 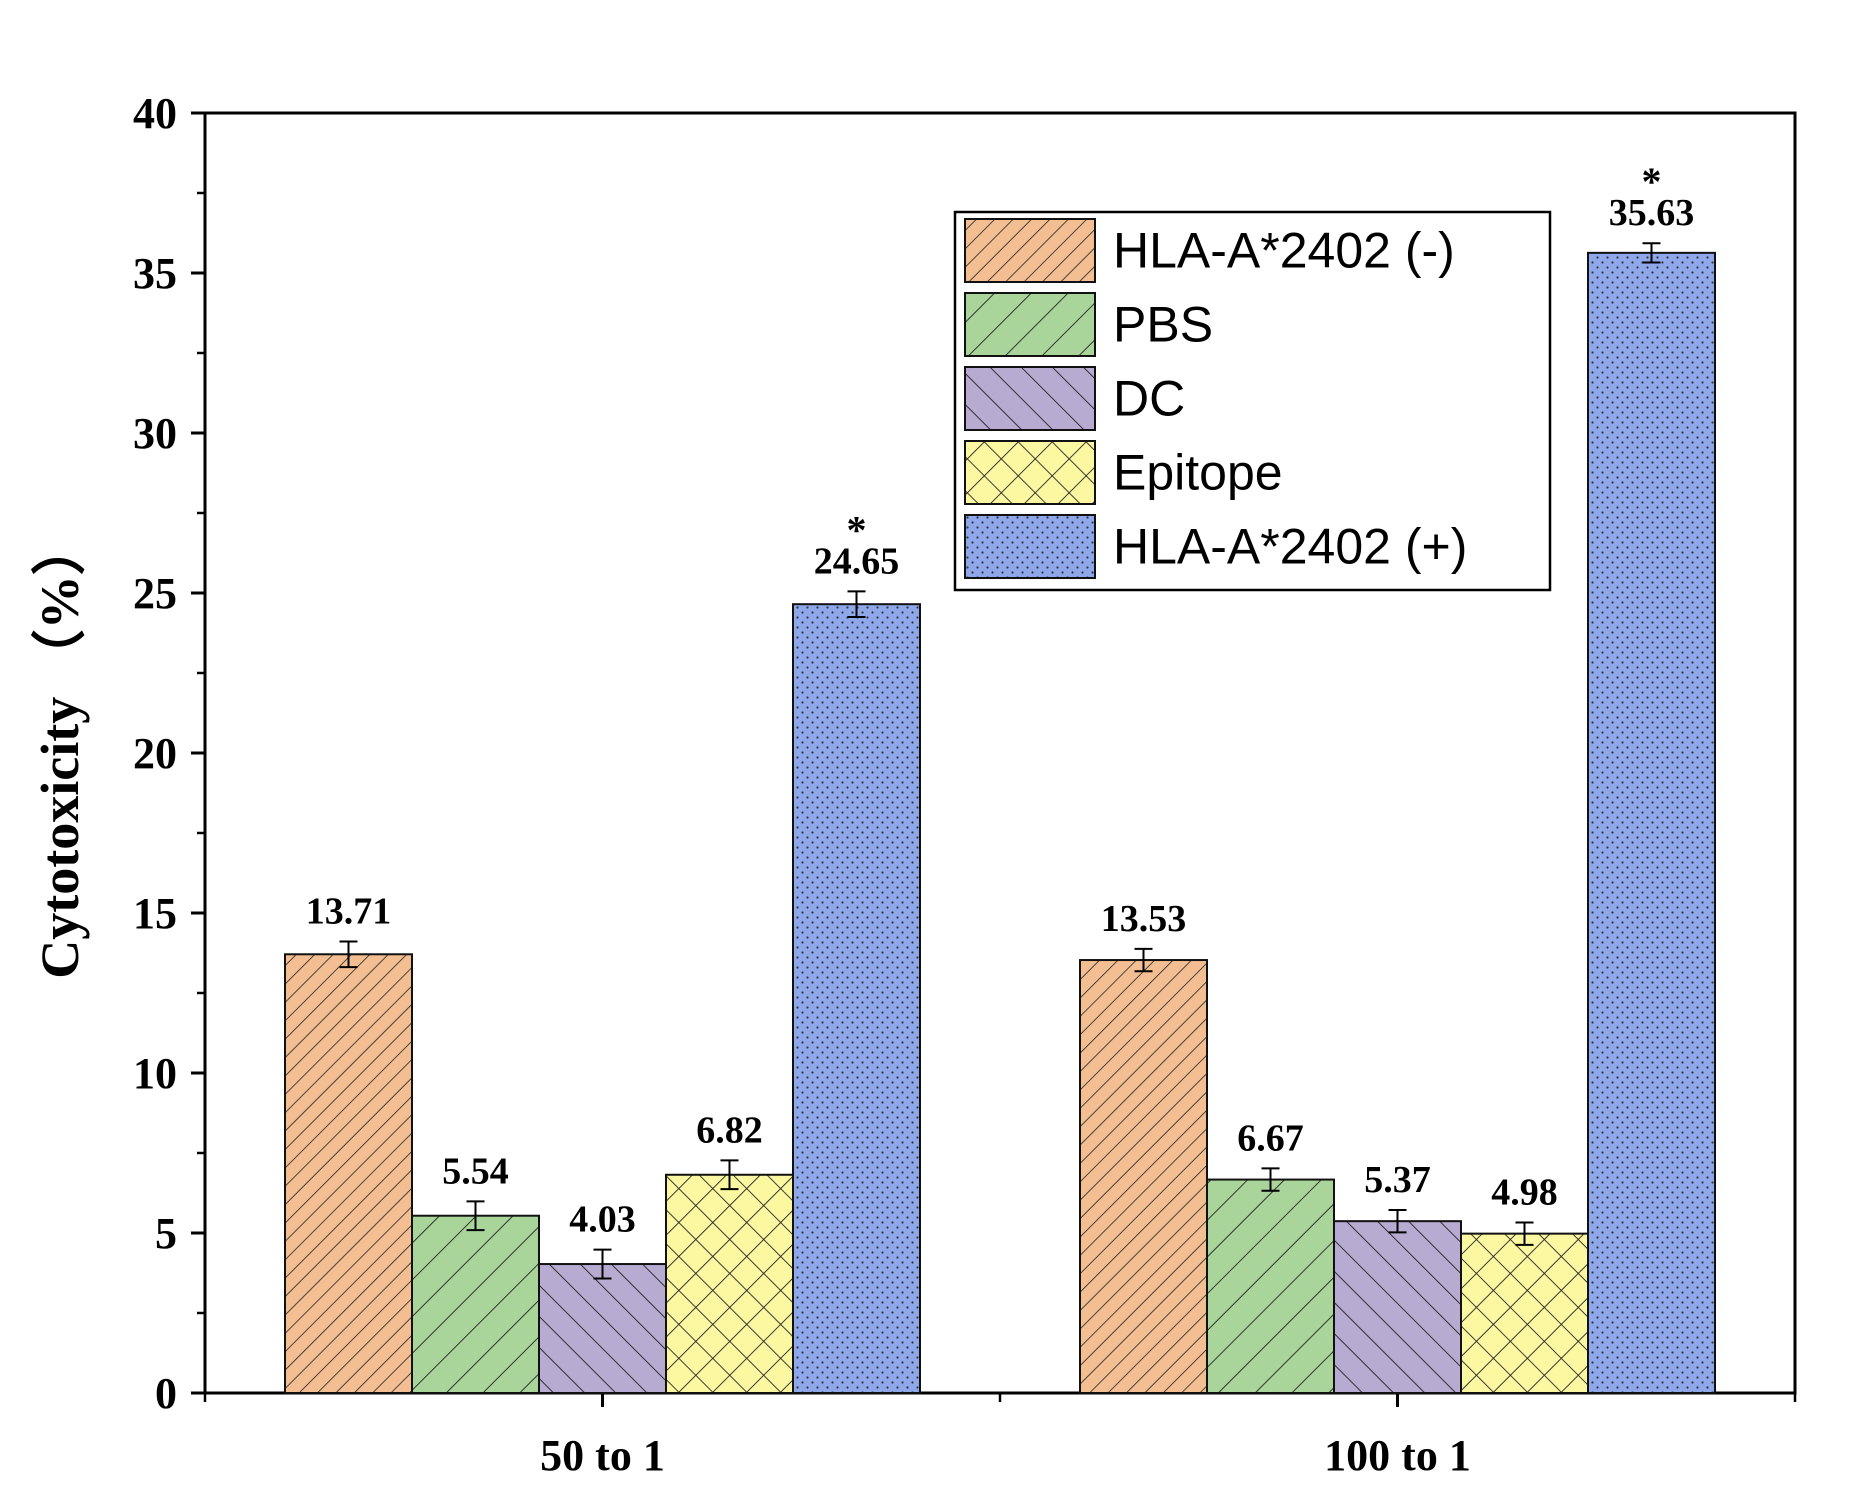 What do you see at coordinates (1397, 1455) in the screenshot?
I see `x-tick-label: 100 to 1` at bounding box center [1397, 1455].